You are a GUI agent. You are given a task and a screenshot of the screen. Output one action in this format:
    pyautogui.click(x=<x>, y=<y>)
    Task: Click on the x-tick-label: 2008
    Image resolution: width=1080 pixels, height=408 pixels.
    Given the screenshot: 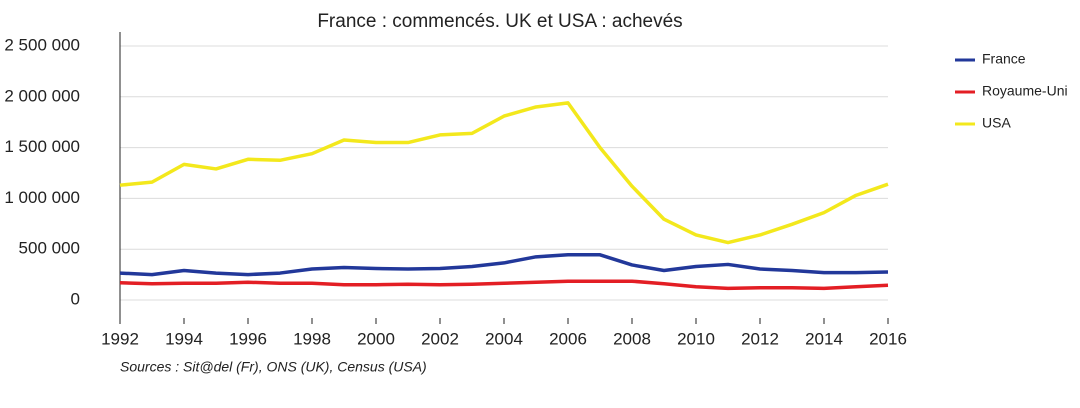 What is the action you would take?
    pyautogui.click(x=632, y=338)
    